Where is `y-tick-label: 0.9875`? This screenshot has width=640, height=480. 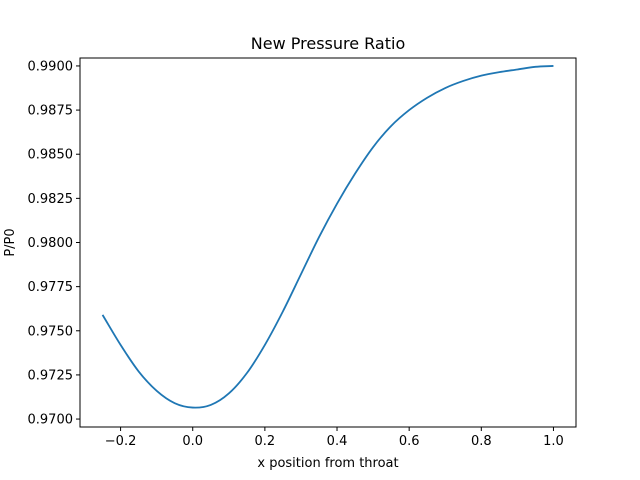 y-tick-label: 0.9875 is located at coordinates (51, 111).